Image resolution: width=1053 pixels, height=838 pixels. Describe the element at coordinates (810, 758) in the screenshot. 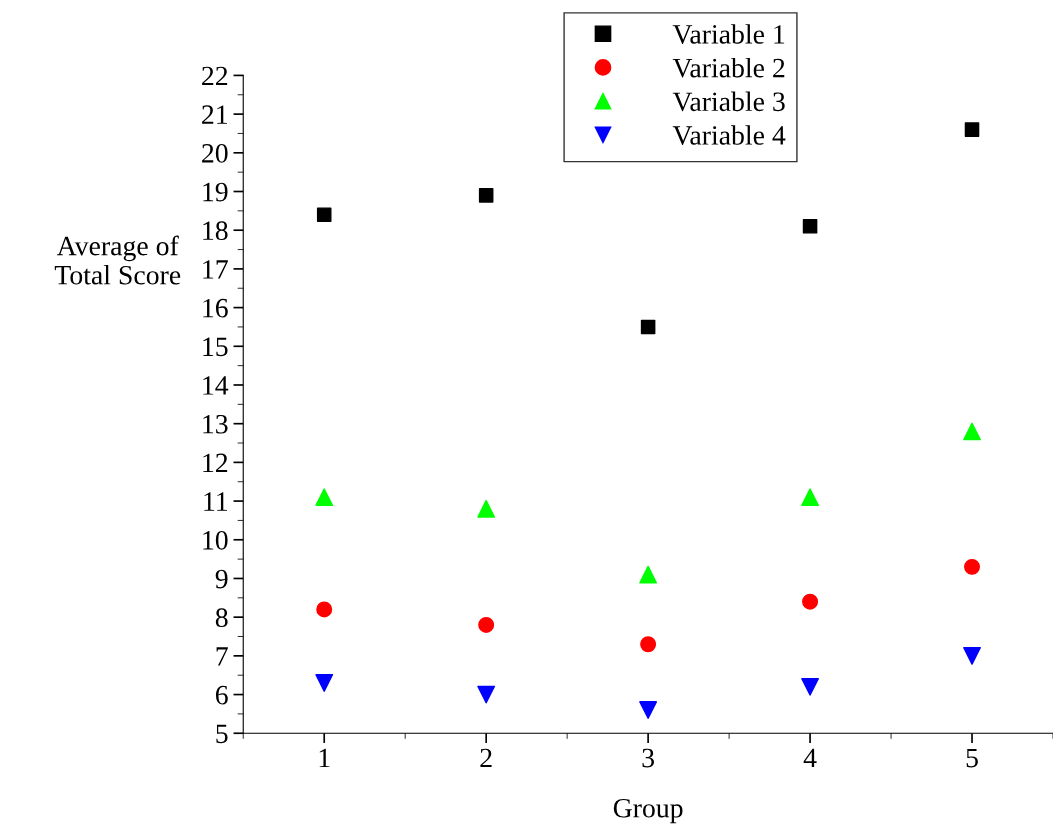

I see `x-tick-label: 4` at that location.